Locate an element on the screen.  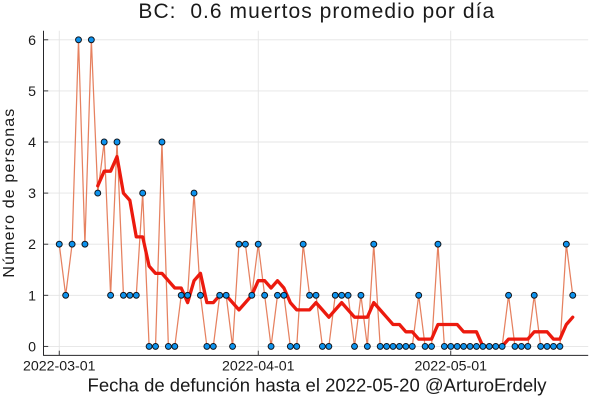
svg-text: 0 is located at coordinates (32, 347).